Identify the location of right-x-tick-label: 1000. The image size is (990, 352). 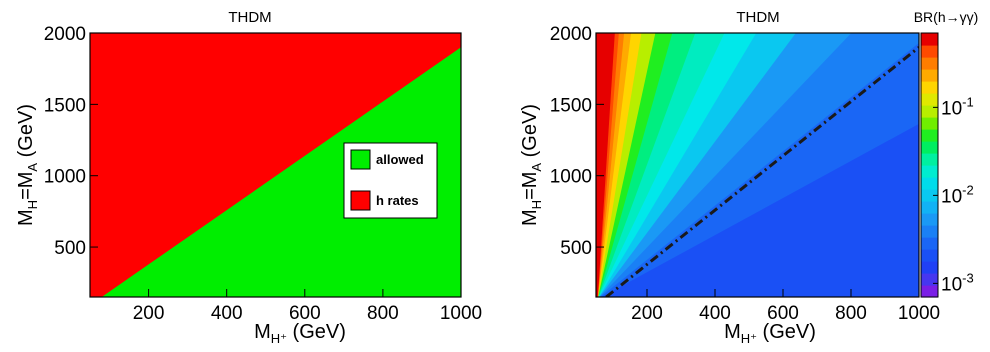
(919, 313).